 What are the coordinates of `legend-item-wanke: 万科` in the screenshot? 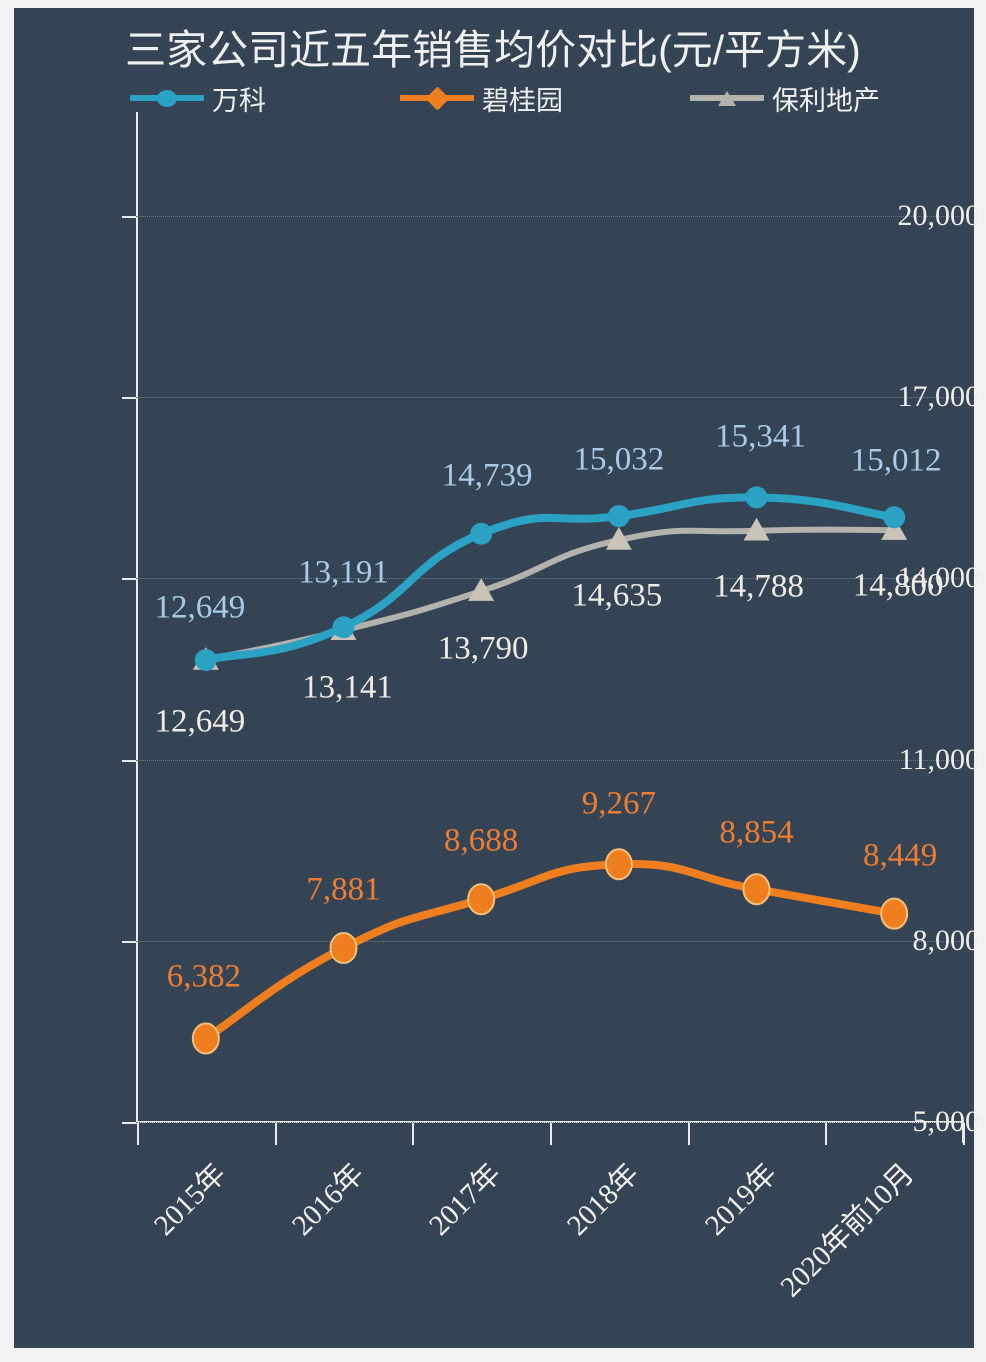 It's located at (198, 98).